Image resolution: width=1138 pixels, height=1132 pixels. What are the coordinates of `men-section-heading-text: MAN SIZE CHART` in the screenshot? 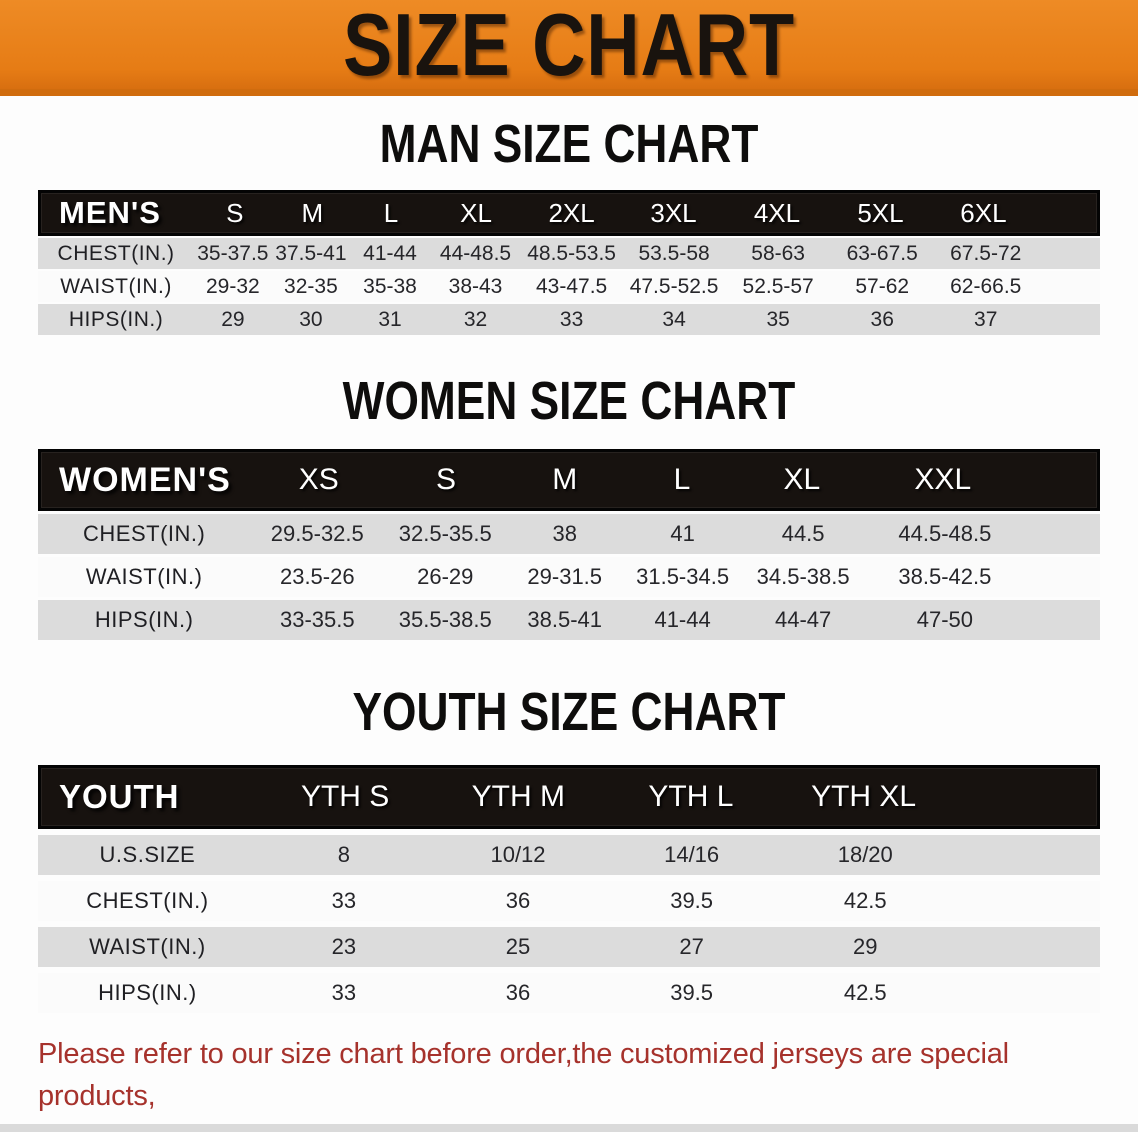 It's located at (569, 144).